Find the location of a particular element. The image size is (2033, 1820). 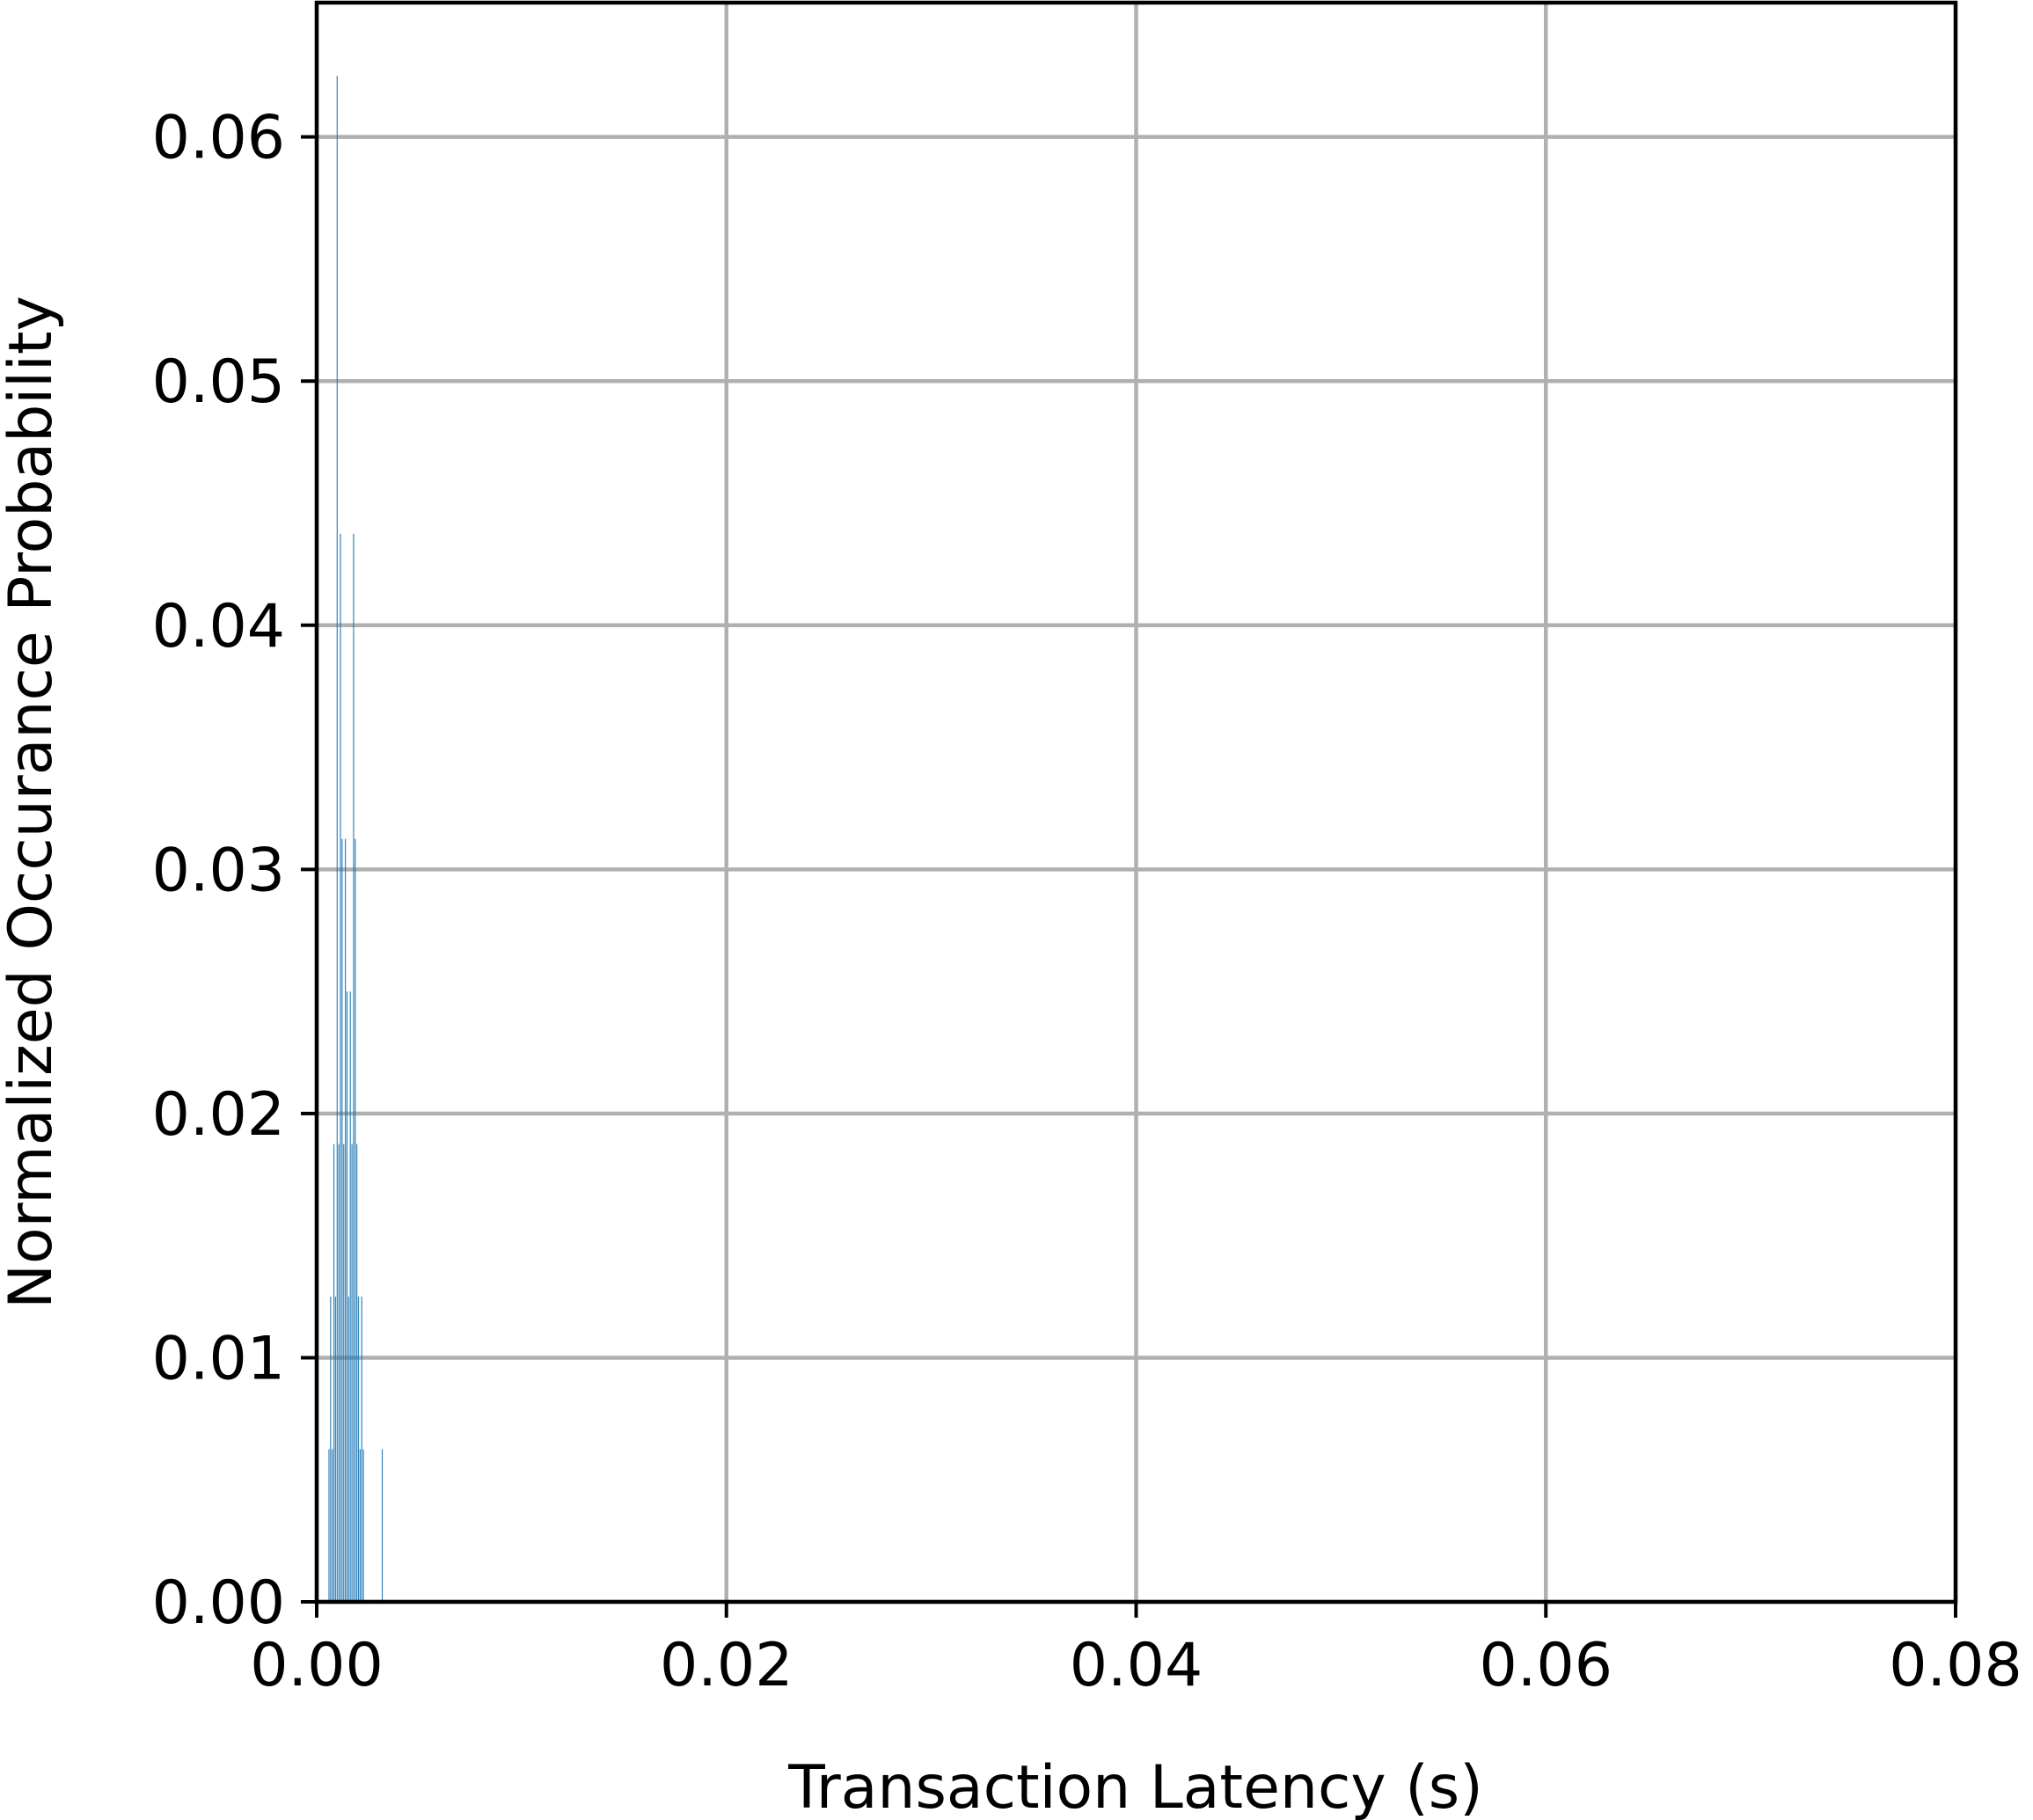

x-axis-label: Transaction Latency (s) is located at coordinates (1135, 1786).